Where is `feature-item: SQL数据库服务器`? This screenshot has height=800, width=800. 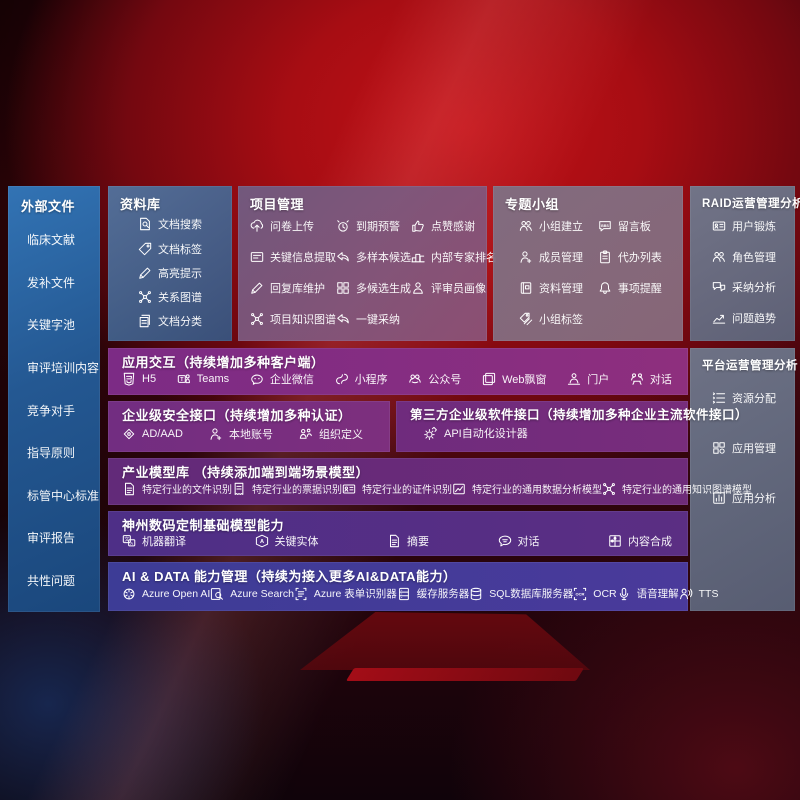
feature-item: SQL数据库服务器 is located at coordinates (521, 593).